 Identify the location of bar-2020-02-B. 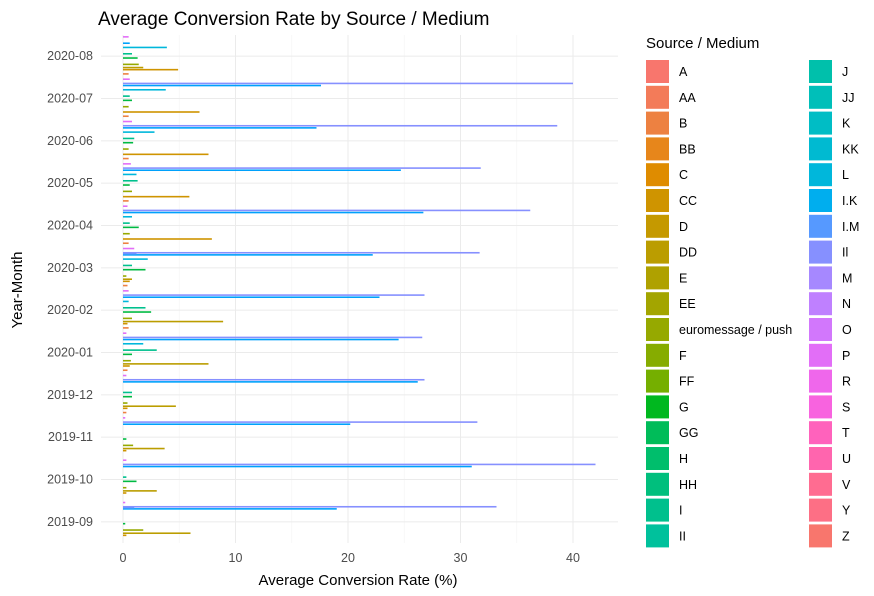
(126, 328).